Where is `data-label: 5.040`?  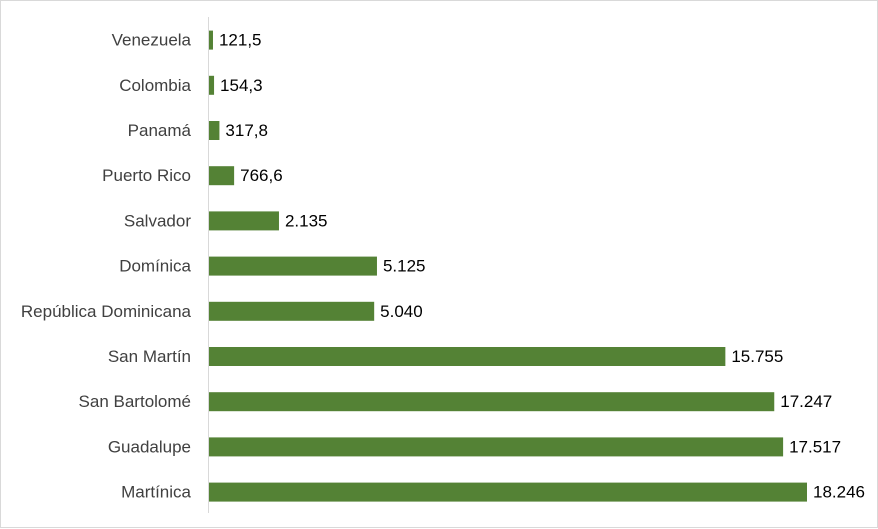 data-label: 5.040 is located at coordinates (401, 311).